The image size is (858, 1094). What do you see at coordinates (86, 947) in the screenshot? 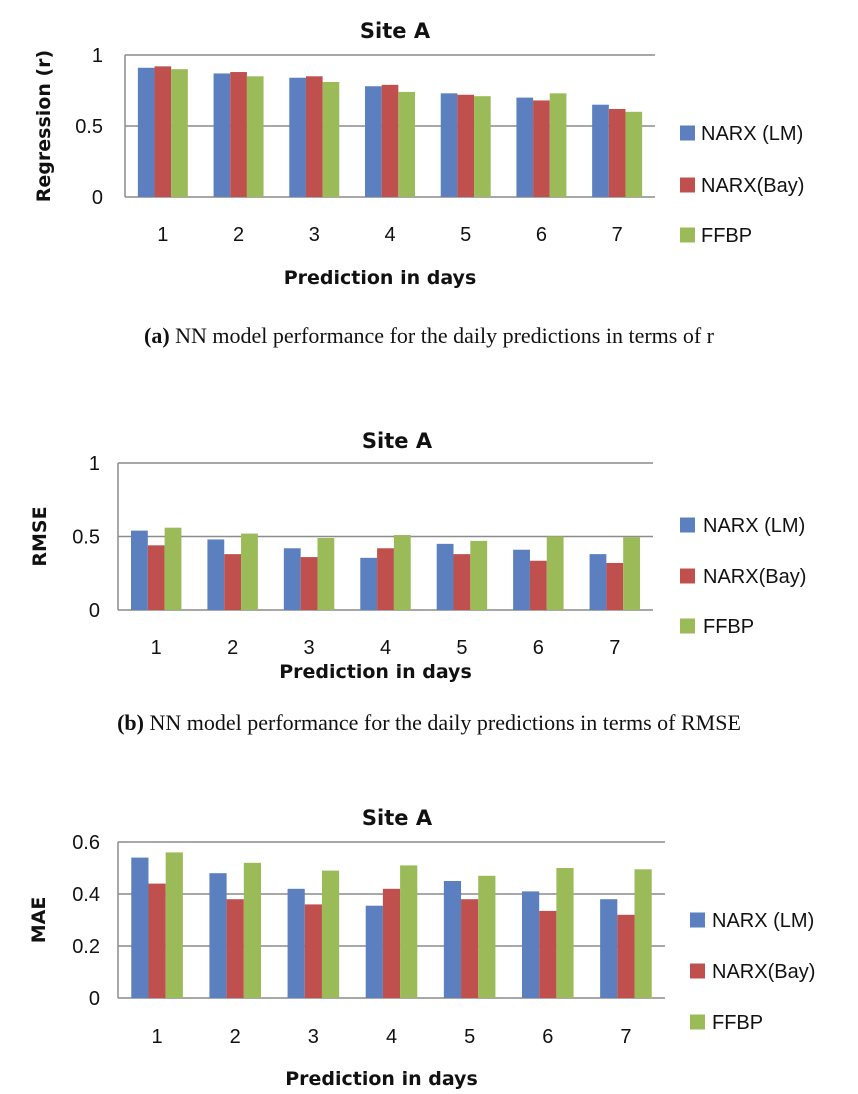
I see `y-tick-label: 0.2` at bounding box center [86, 947].